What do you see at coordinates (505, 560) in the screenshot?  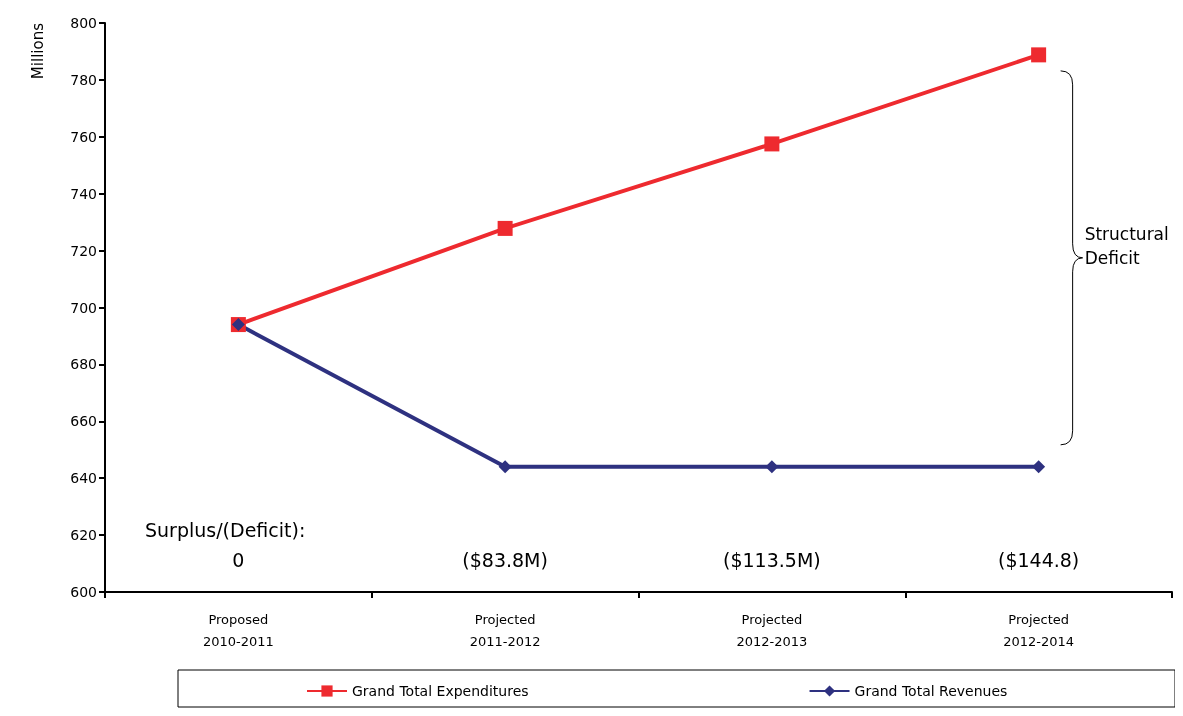 I see `annotation: ($83.8M)` at bounding box center [505, 560].